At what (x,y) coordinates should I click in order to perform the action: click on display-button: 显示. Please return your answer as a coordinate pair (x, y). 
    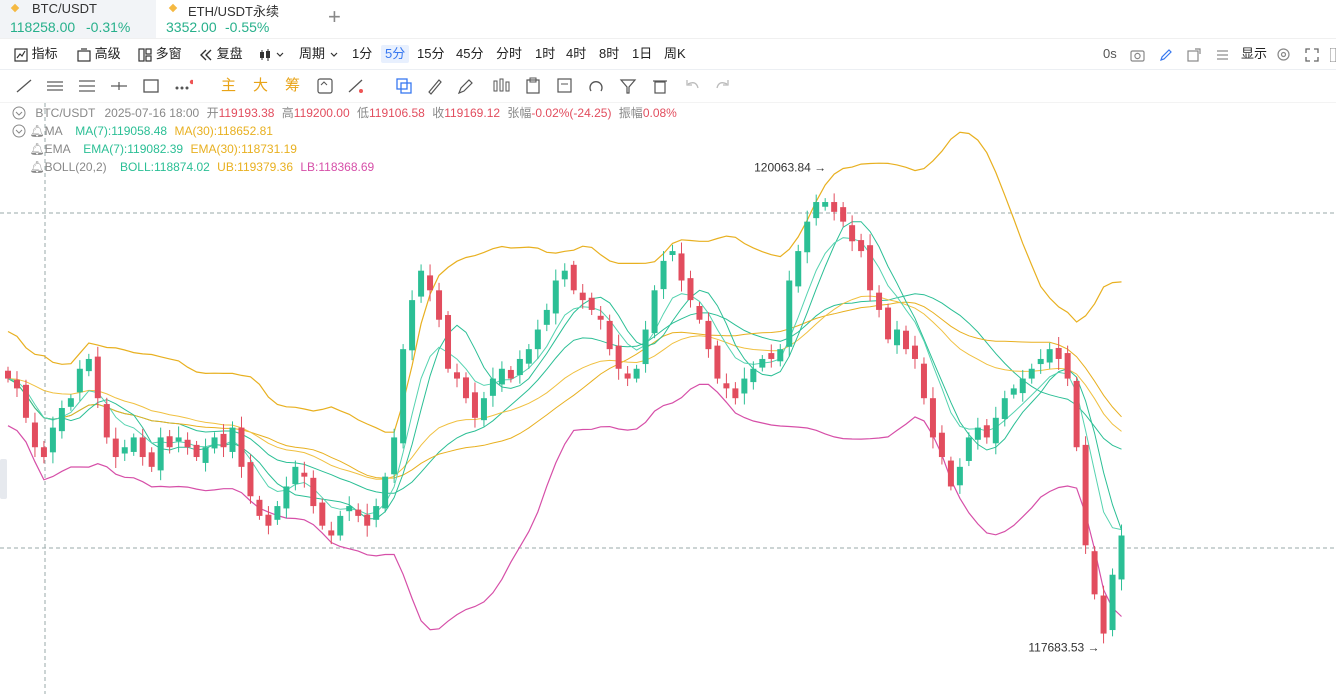
    Looking at the image, I should click on (1254, 53).